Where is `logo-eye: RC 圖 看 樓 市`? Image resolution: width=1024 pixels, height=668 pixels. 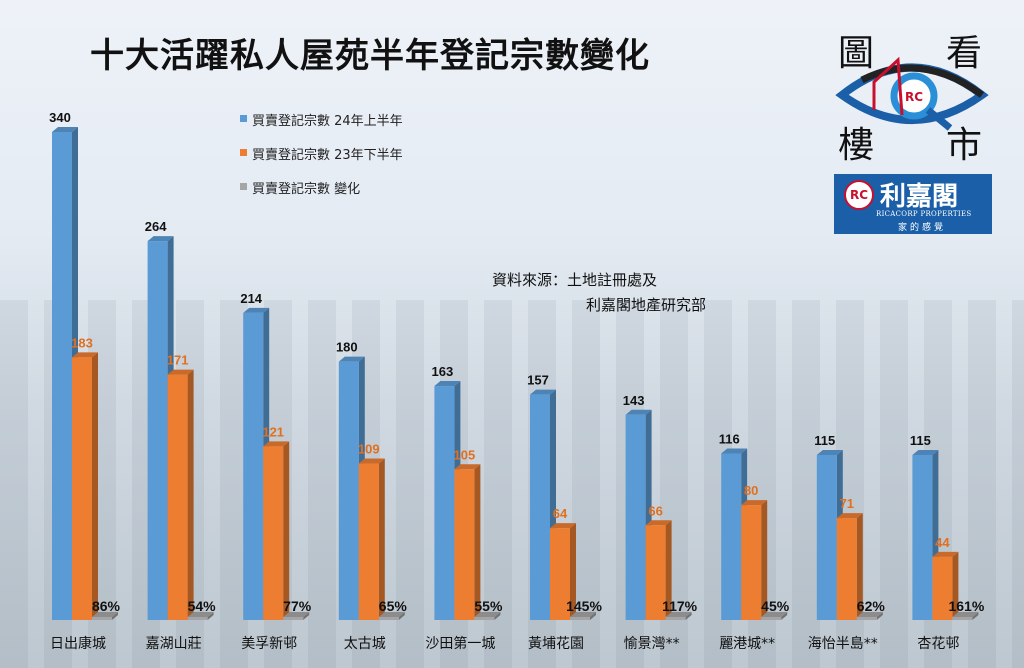 logo-eye: RC 圖 看 樓 市 is located at coordinates (912, 95).